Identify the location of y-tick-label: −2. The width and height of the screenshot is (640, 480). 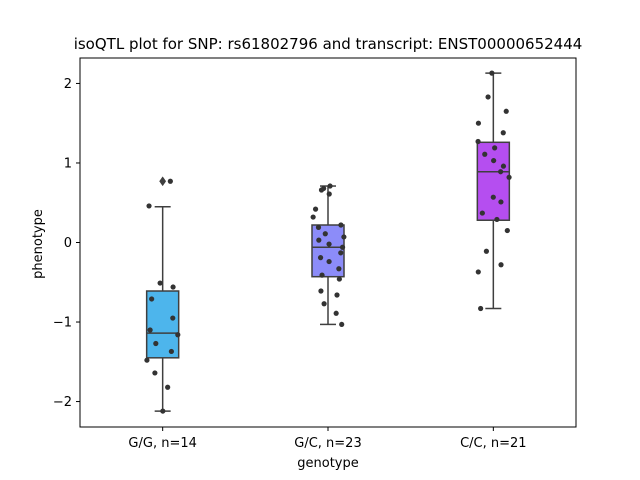
(62, 402).